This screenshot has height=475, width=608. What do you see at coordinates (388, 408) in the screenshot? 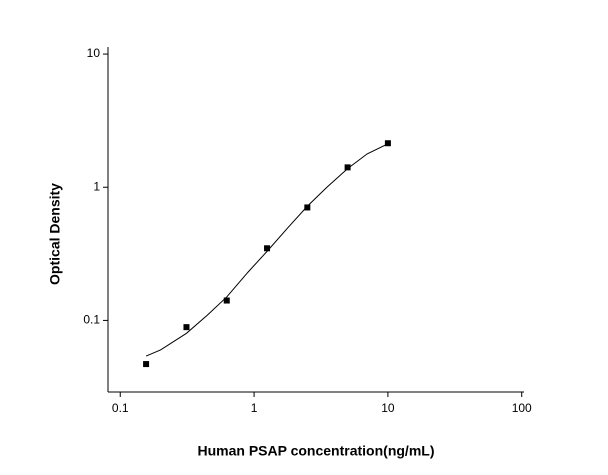
I see `x-tick-label: 10` at bounding box center [388, 408].